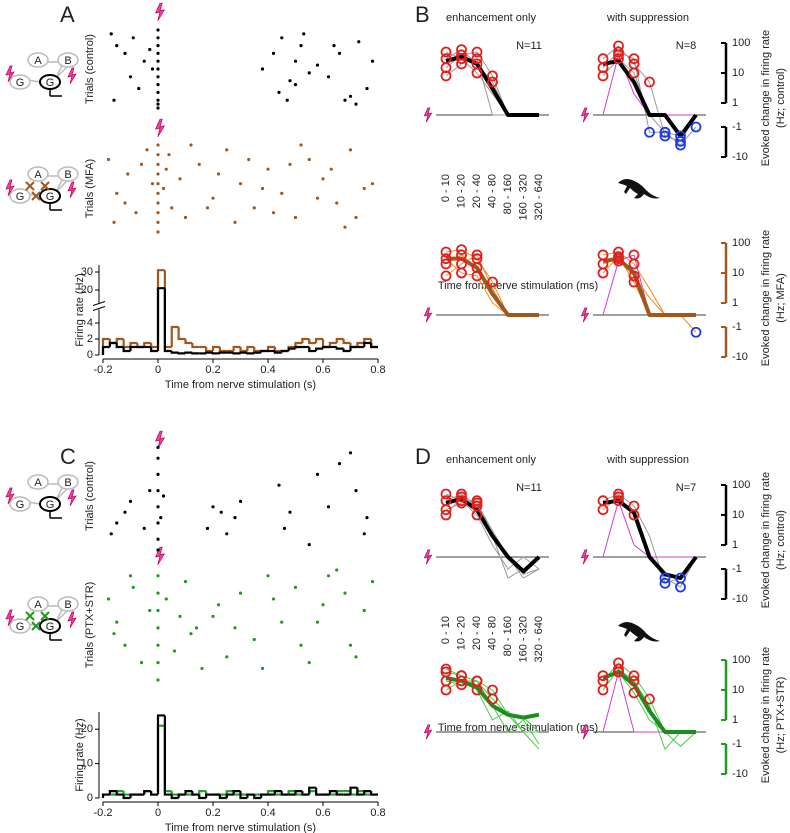 The image size is (790, 833). Describe the element at coordinates (639, 632) in the screenshot. I see `animal-icon` at that location.